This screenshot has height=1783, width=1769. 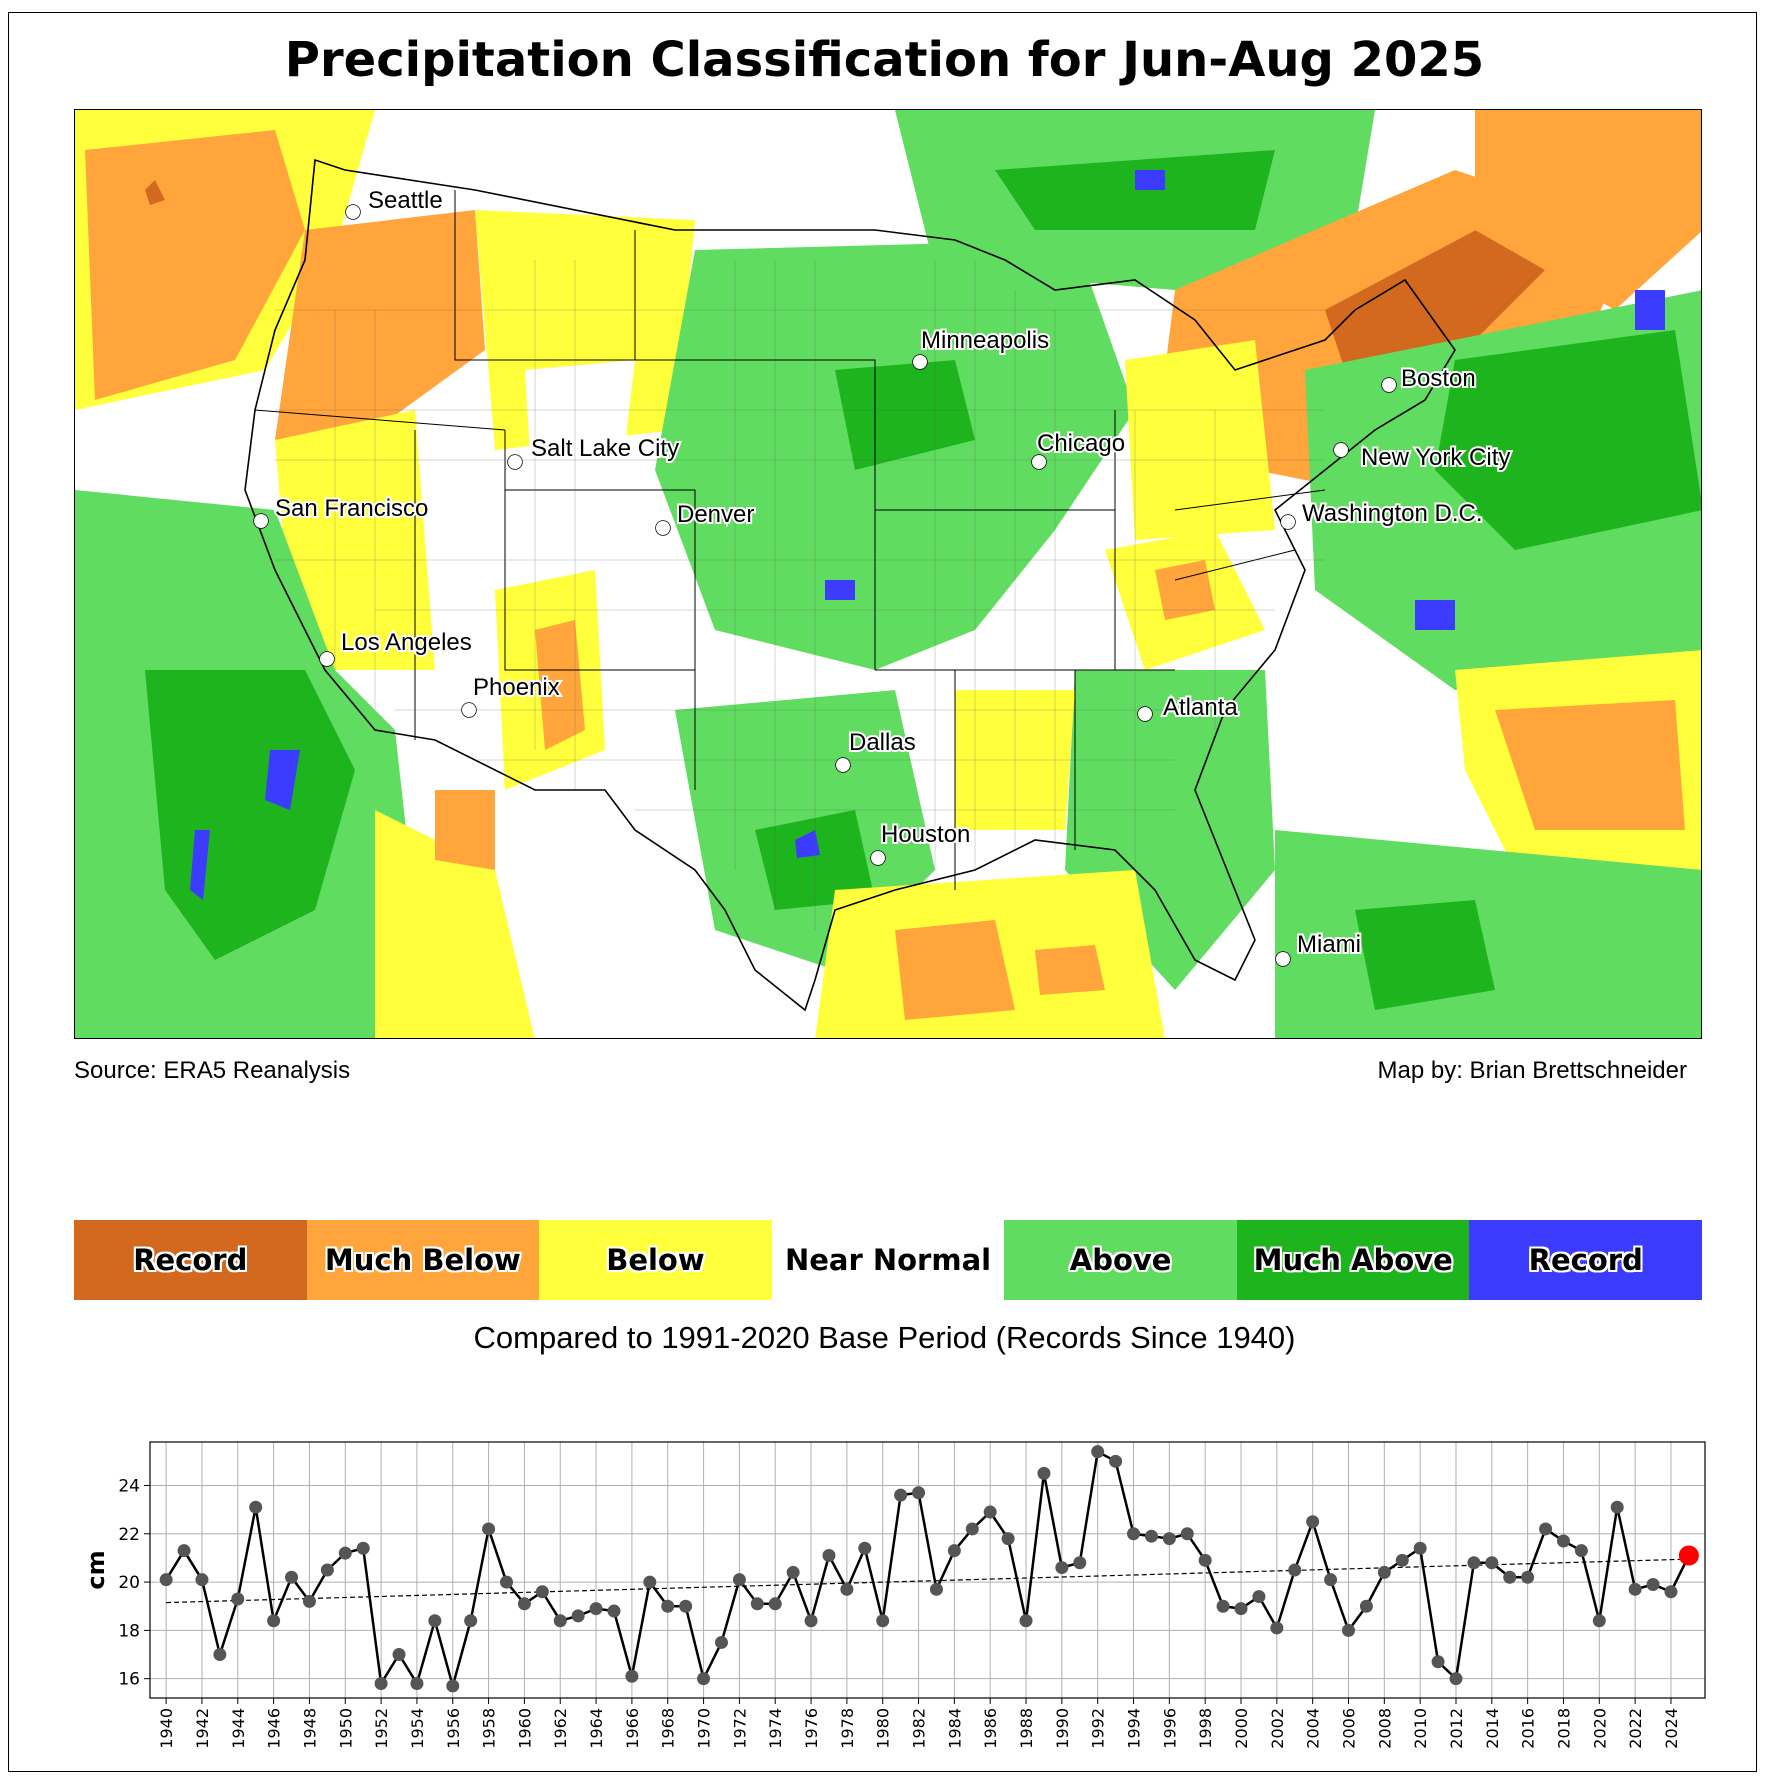 I want to click on city-label: Seattle, so click(x=405, y=200).